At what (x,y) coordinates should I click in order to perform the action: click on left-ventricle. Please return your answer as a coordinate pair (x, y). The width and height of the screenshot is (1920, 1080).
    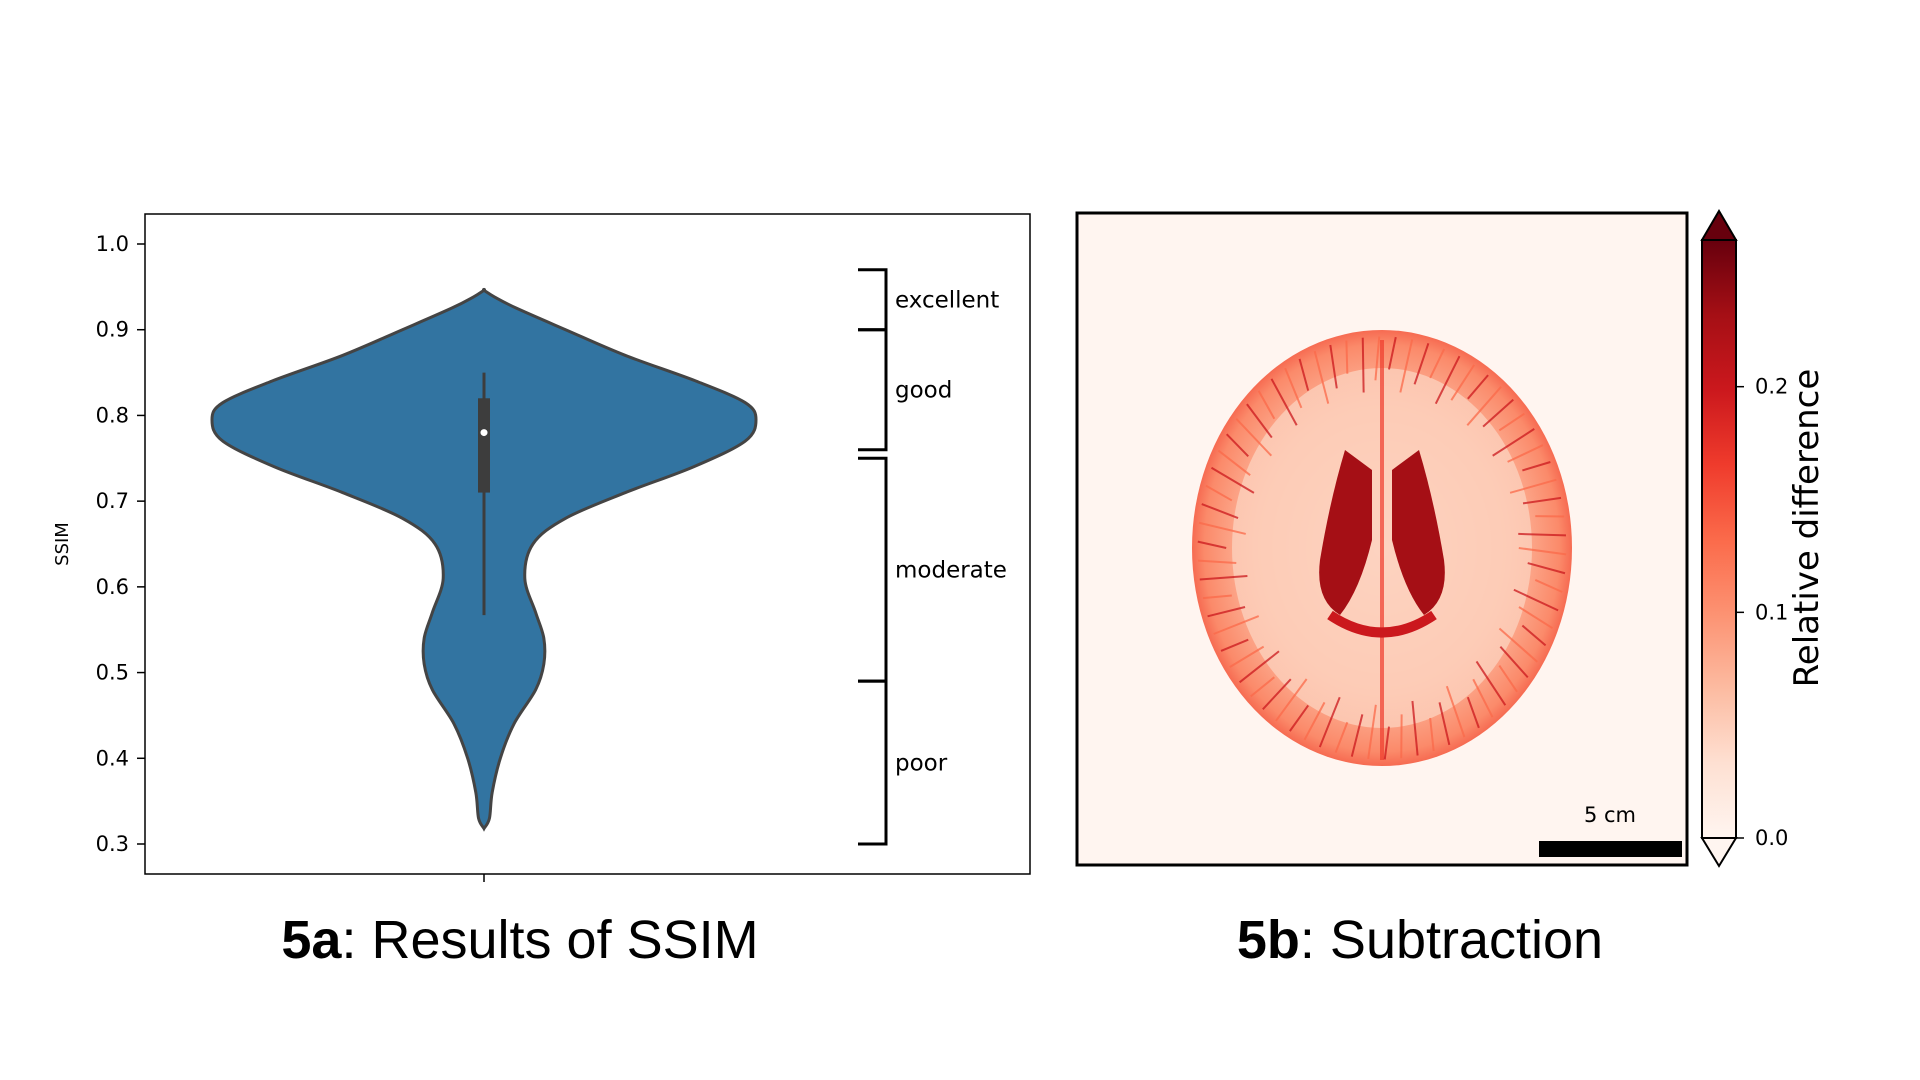
    Looking at the image, I should click on (1345, 532).